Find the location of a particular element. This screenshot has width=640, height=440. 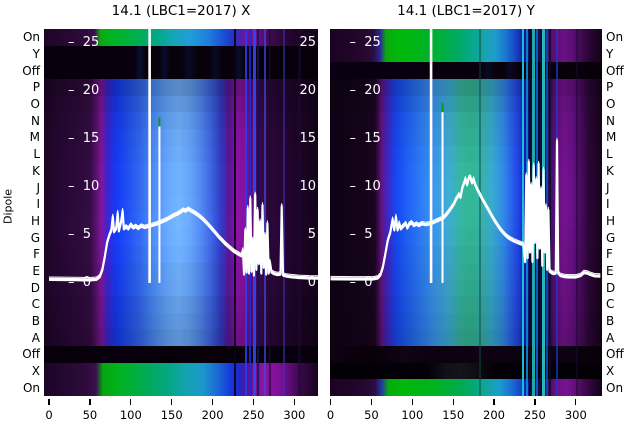

overlay-tick-left-y-10: – 10 is located at coordinates (365, 186).